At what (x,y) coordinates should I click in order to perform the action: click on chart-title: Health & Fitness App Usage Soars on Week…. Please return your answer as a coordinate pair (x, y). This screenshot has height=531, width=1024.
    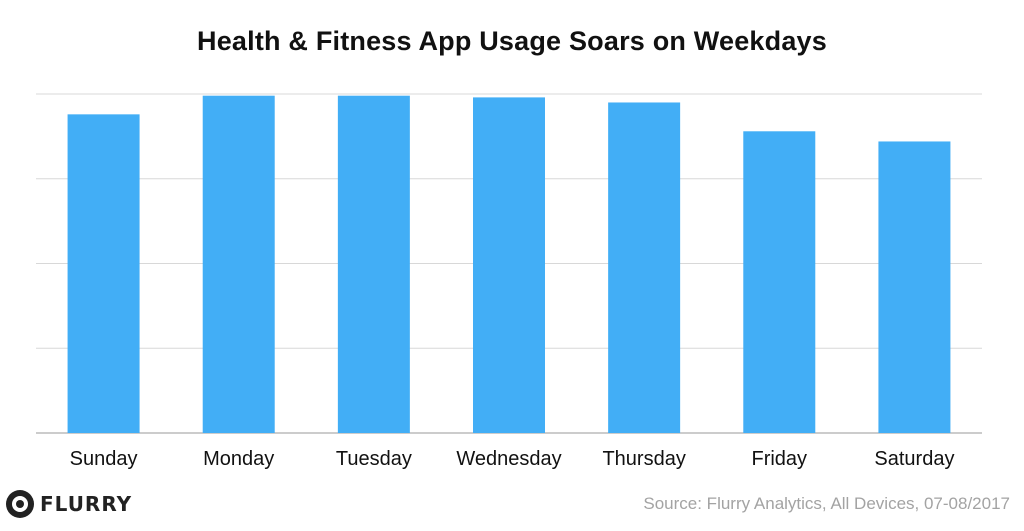
    Looking at the image, I should click on (512, 41).